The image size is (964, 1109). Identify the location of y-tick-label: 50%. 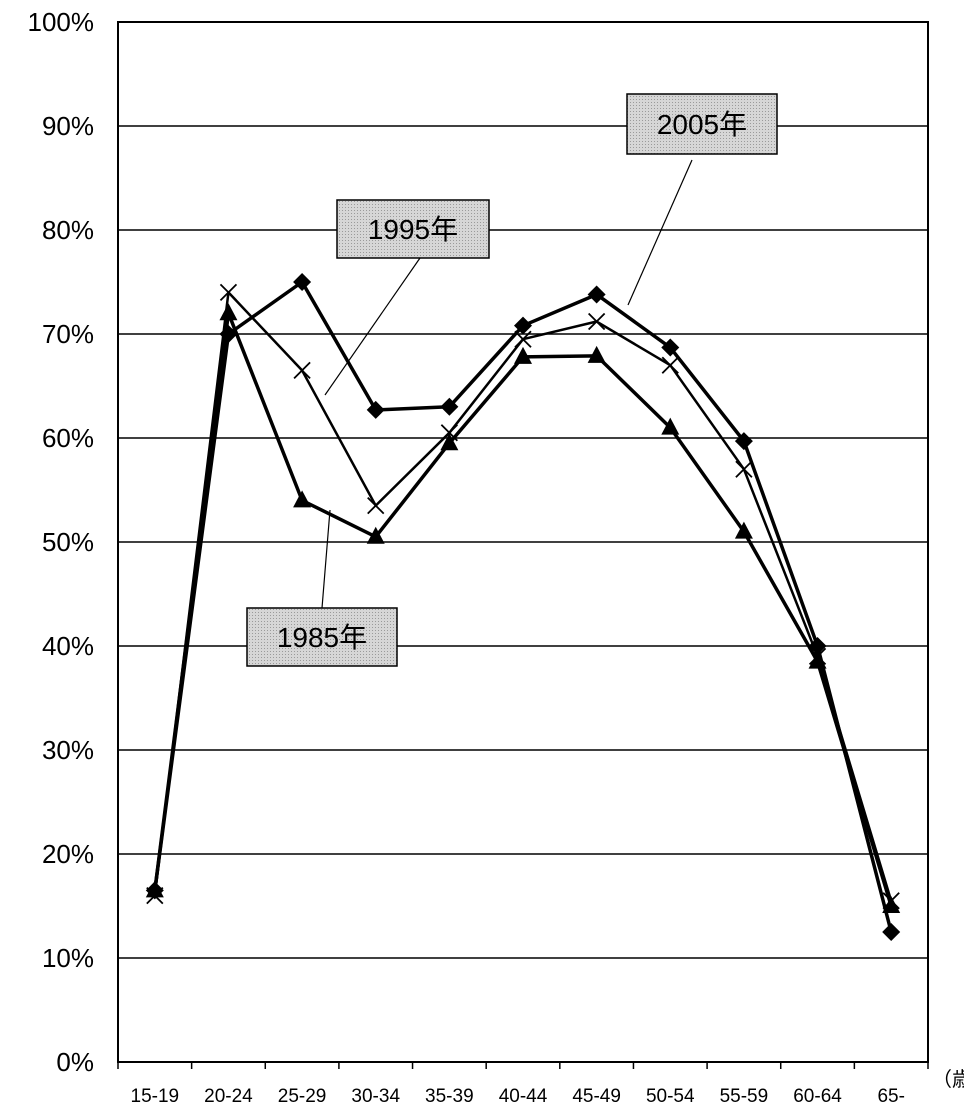
(68, 542).